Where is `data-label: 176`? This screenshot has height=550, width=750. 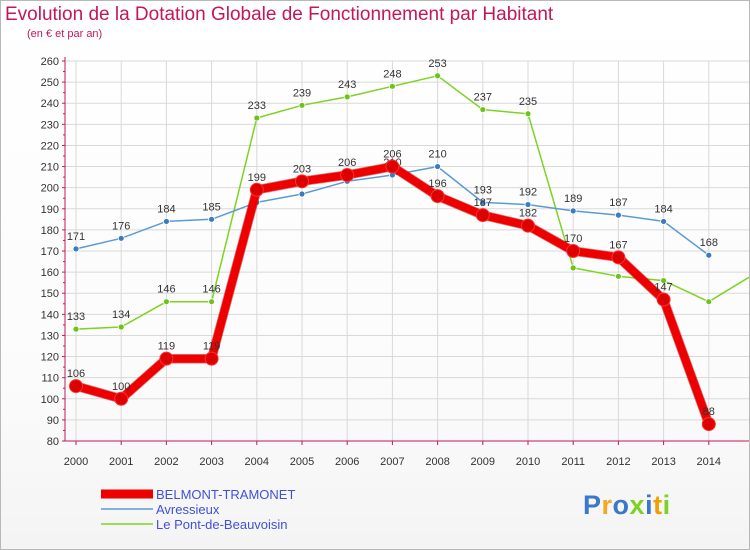
data-label: 176 is located at coordinates (121, 226).